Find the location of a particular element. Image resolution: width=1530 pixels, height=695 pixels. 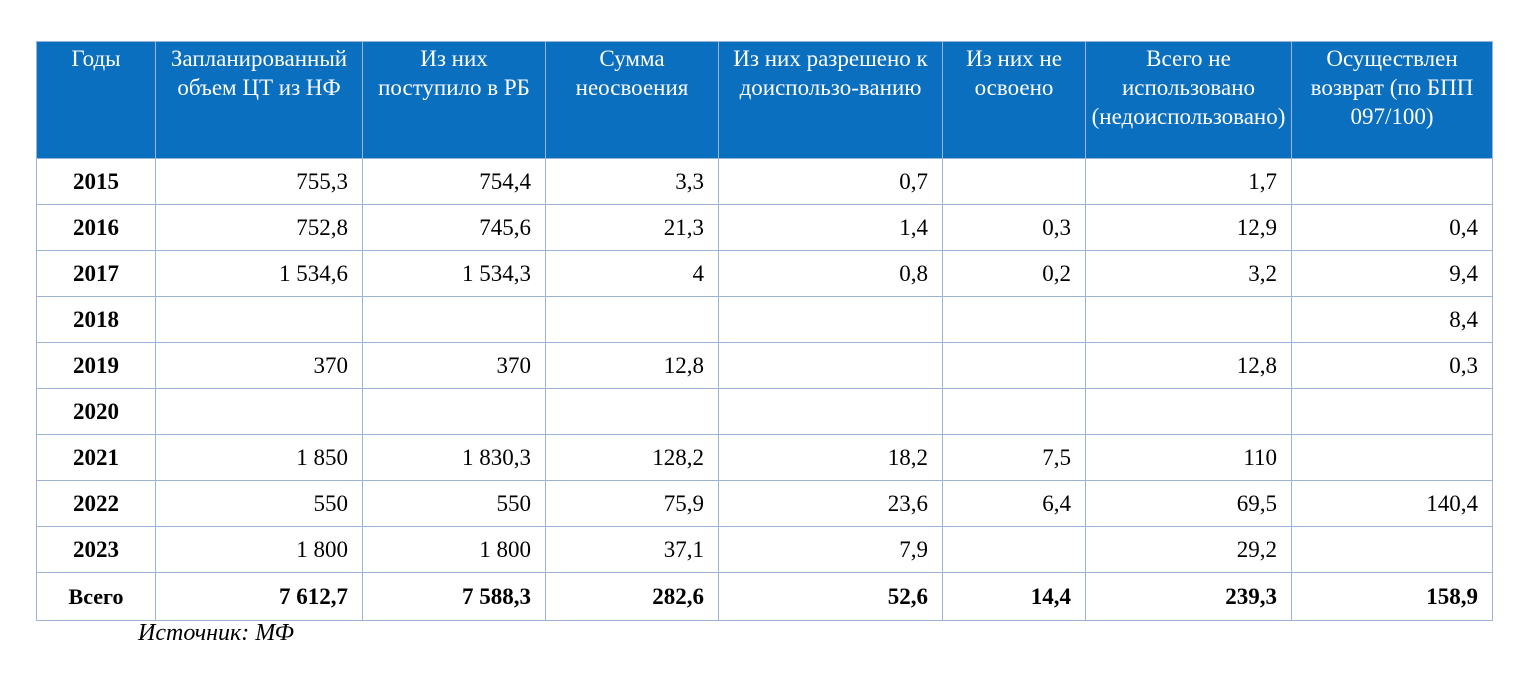

table-row: 2020 is located at coordinates (764, 411).